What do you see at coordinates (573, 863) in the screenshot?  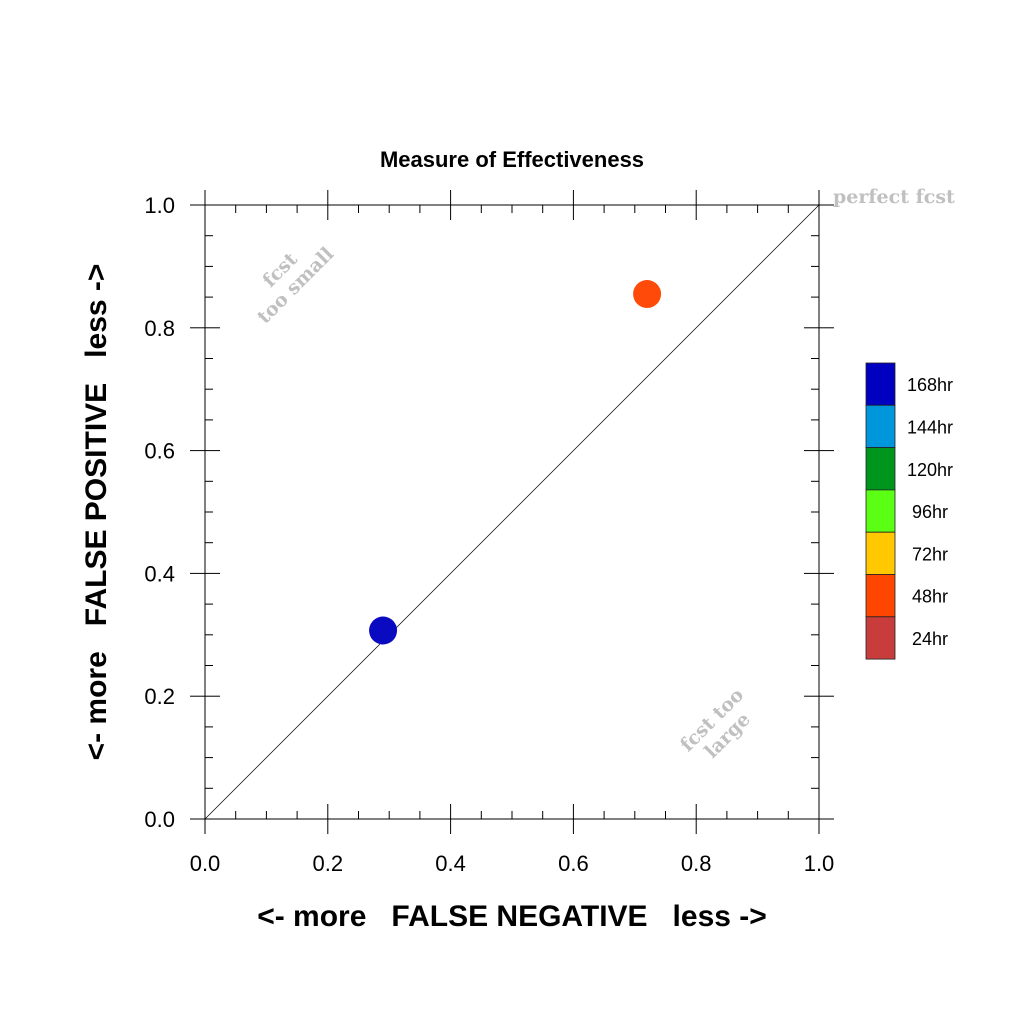 I see `x-tick-label: 0.6` at bounding box center [573, 863].